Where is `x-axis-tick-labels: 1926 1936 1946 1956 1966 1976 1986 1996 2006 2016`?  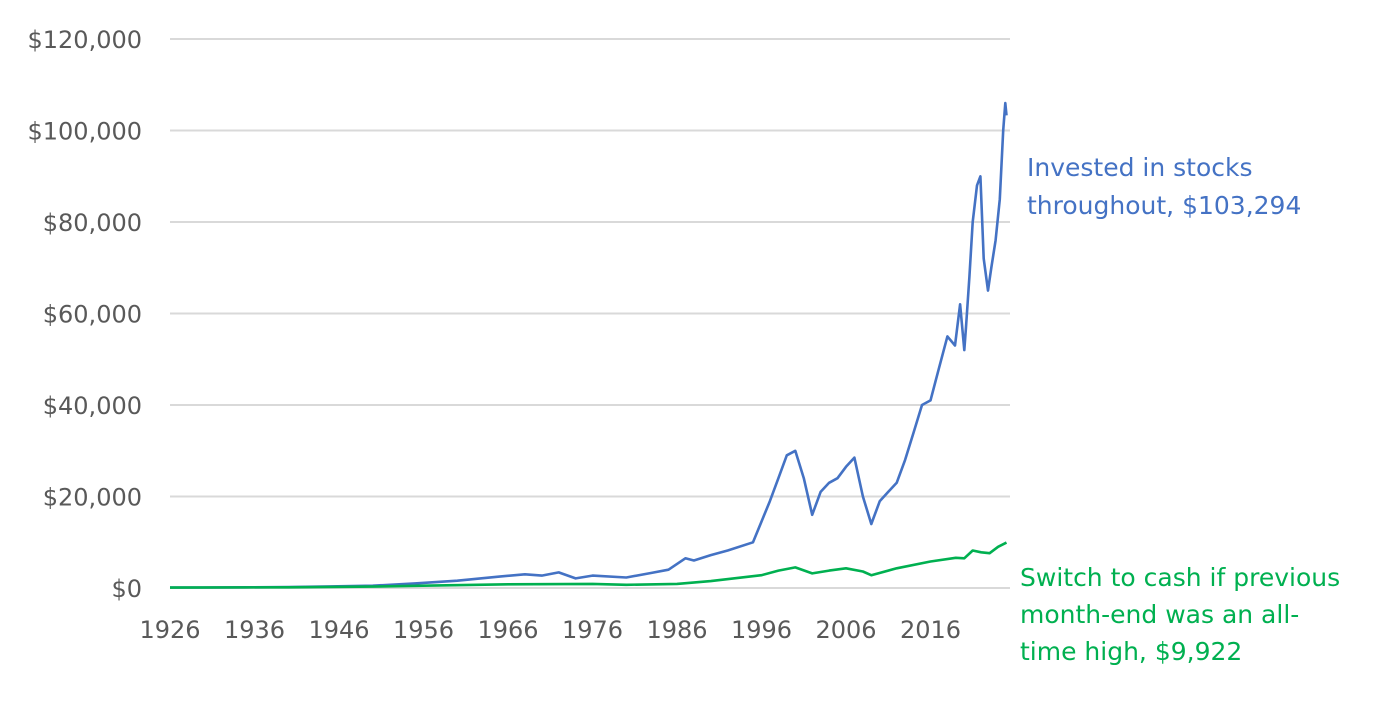 x-axis-tick-labels: 1926 1936 1946 1956 1966 1976 1986 1996 2006 2016 is located at coordinates (550, 630).